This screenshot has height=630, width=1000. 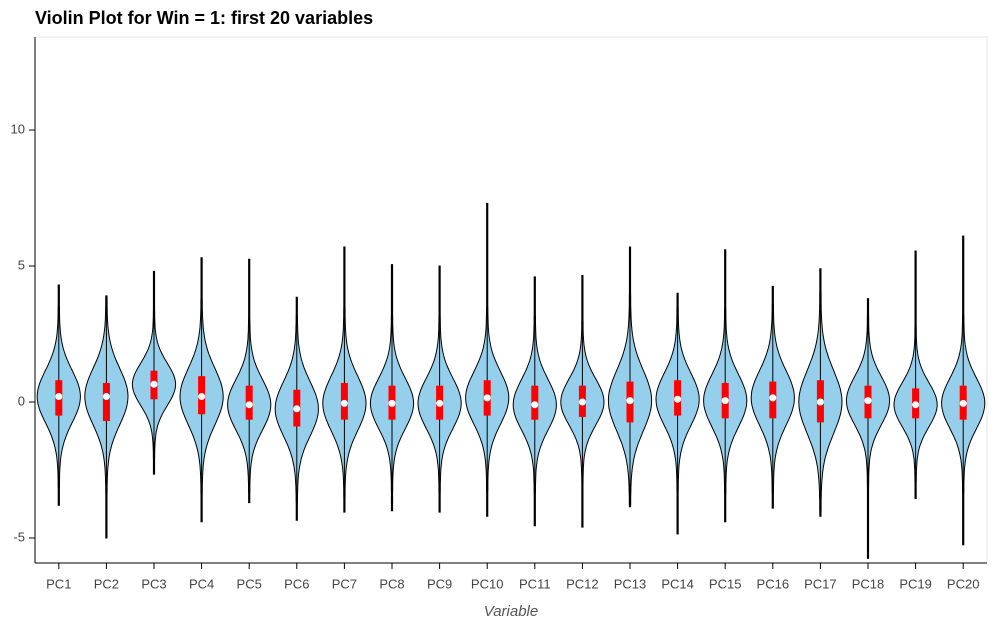 I want to click on y-tick-label: -5, so click(x=19, y=536).